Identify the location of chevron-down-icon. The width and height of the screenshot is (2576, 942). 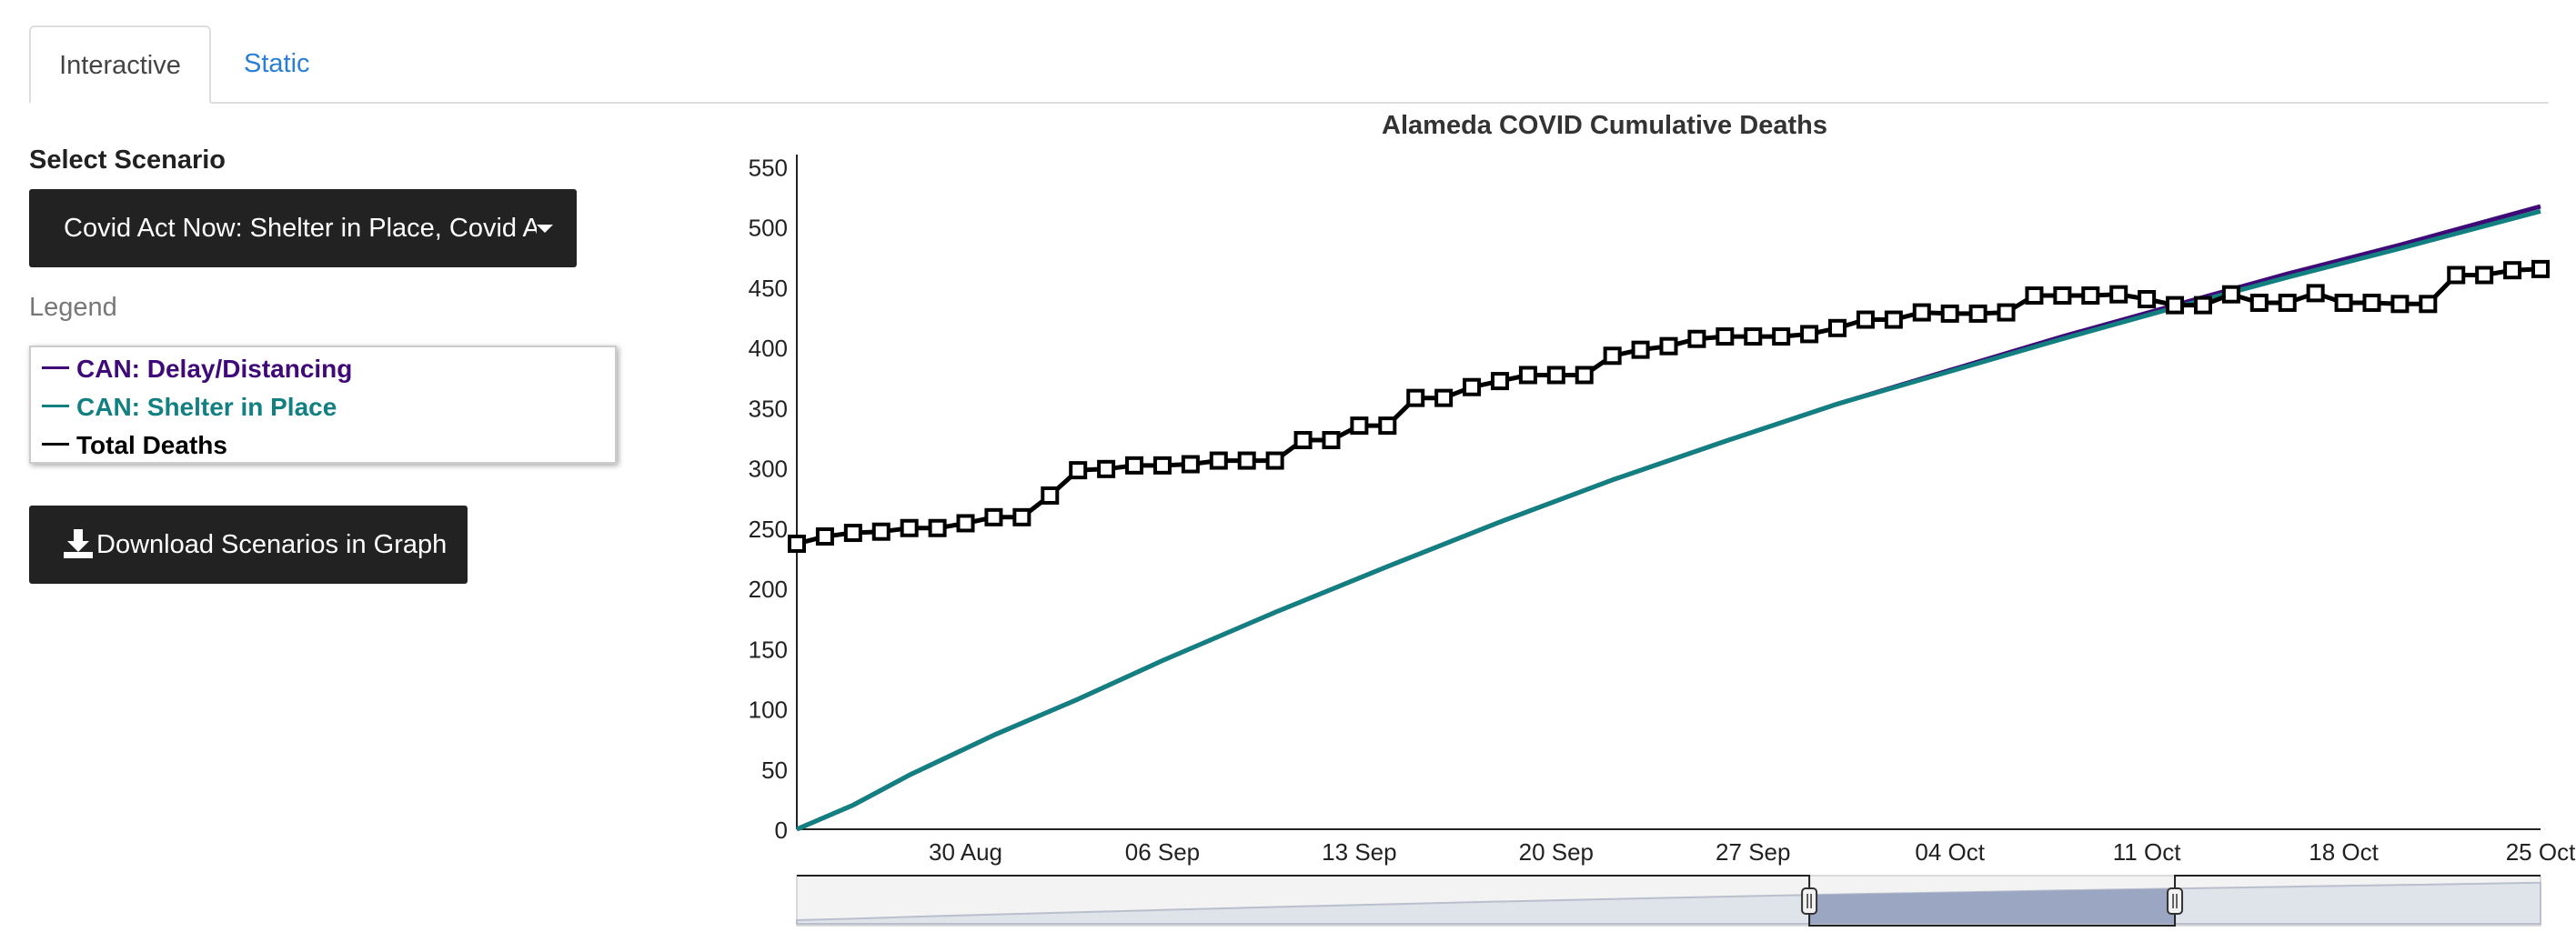
(545, 229).